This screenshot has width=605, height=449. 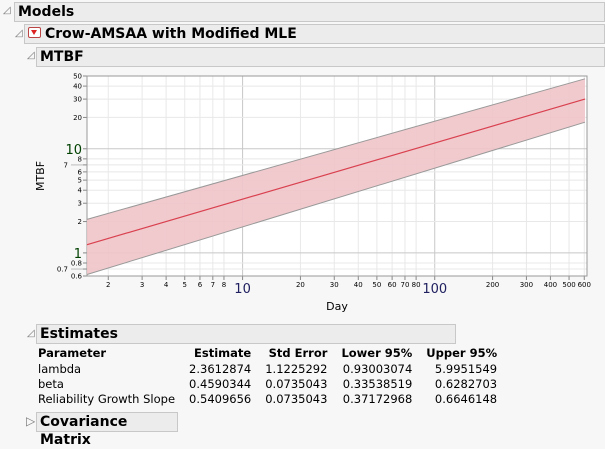 I want to click on x-tick-label: 50, so click(x=376, y=285).